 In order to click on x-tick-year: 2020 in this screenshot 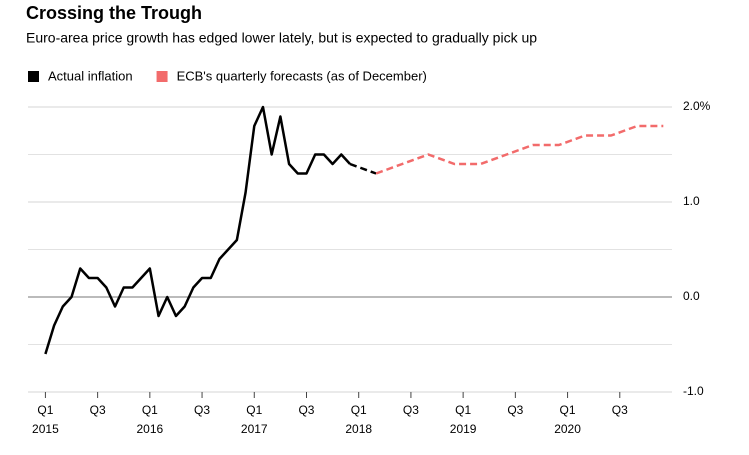, I will do `click(567, 429)`.